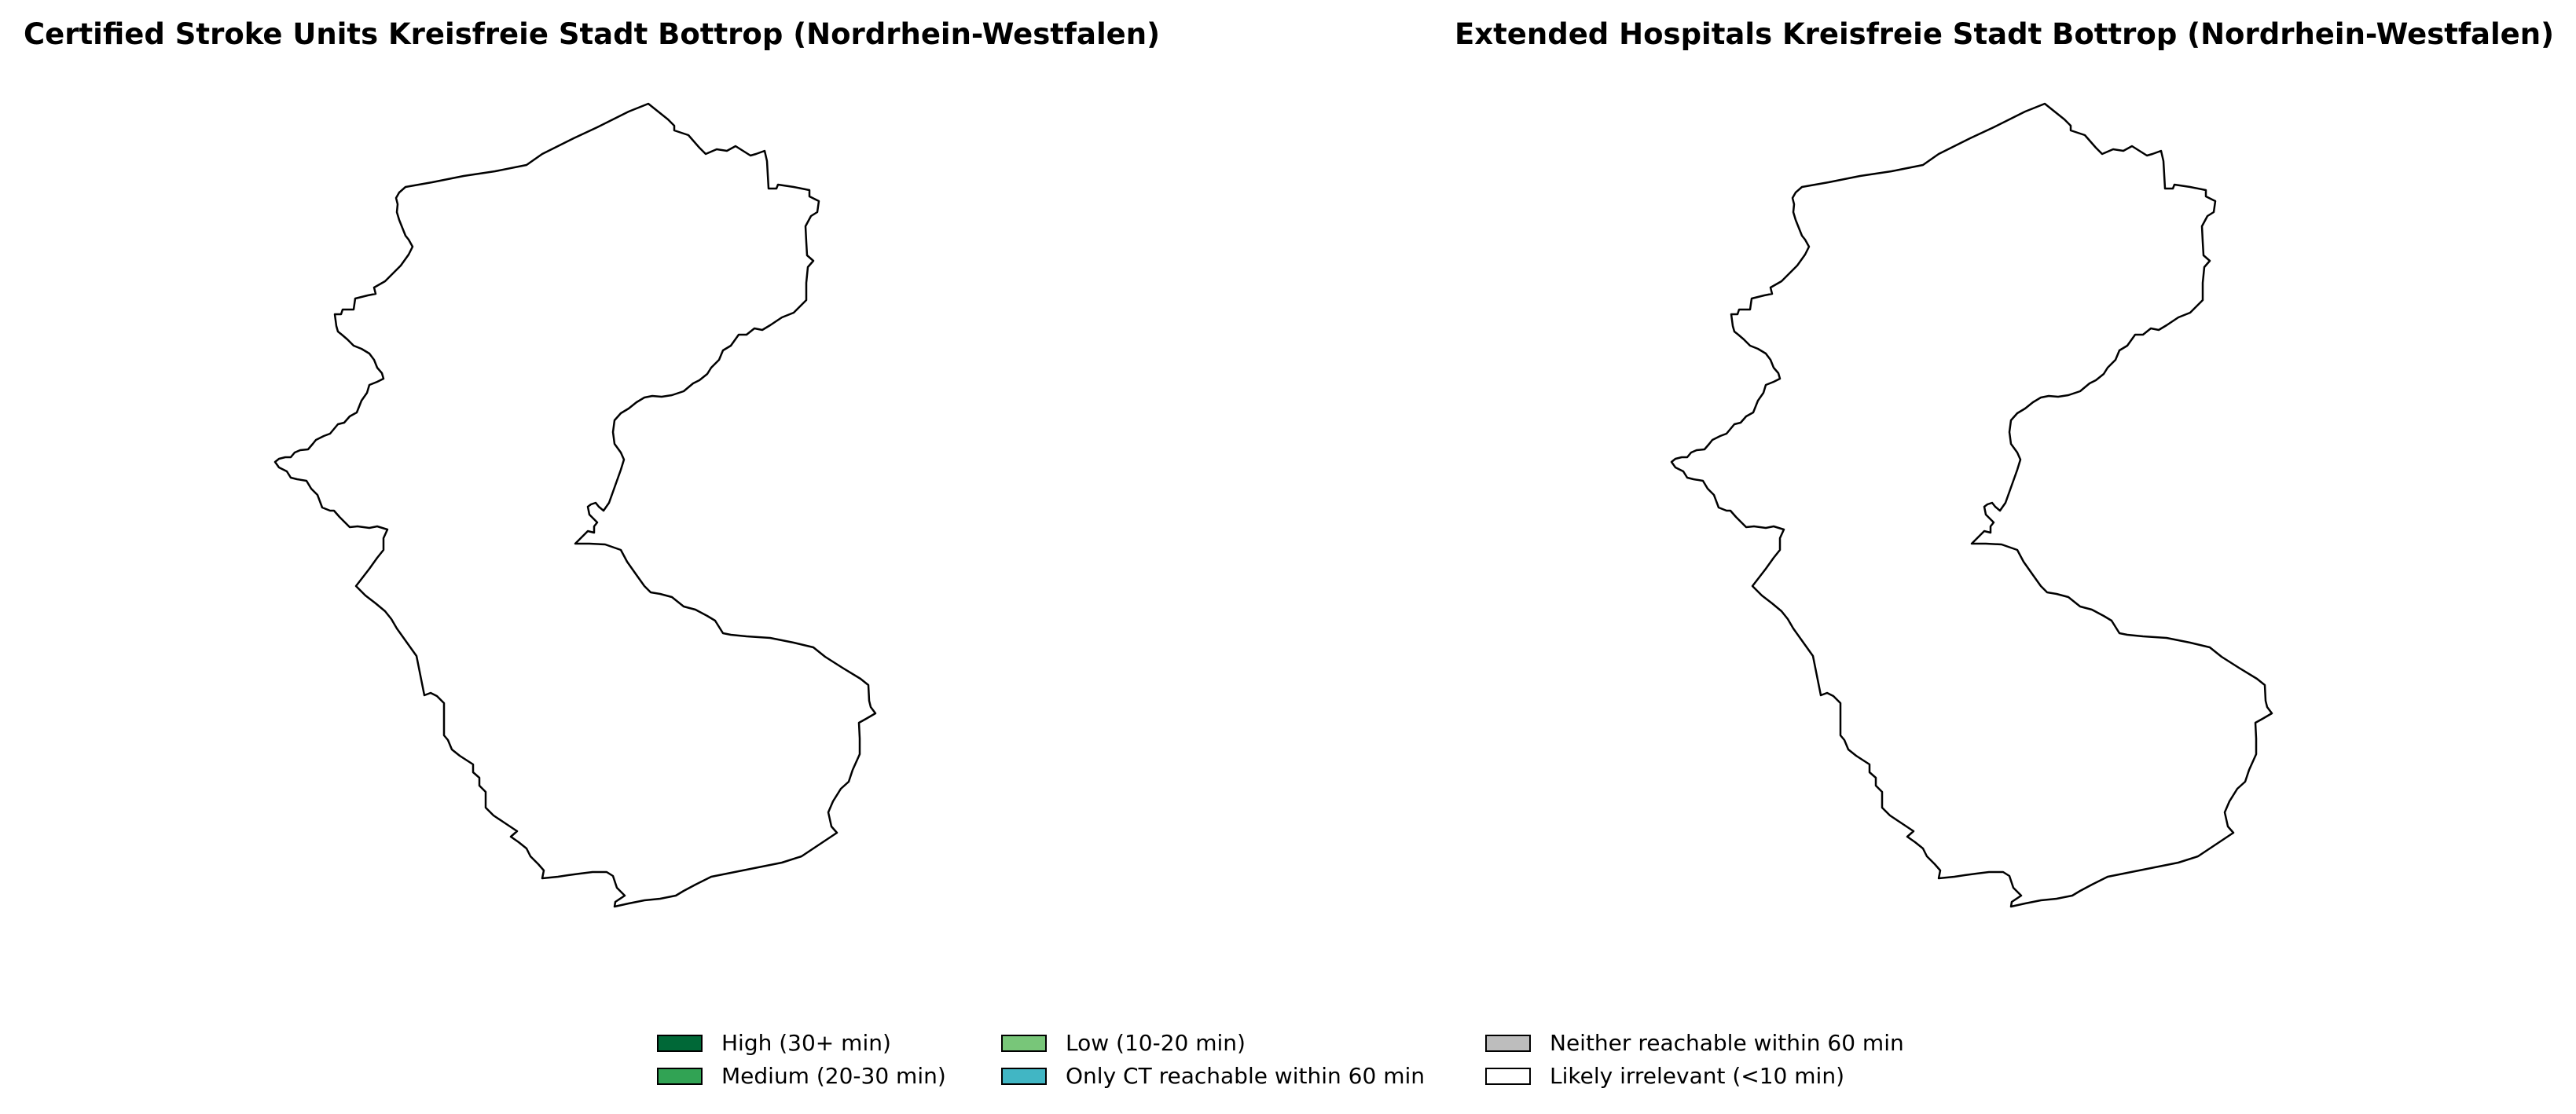 The height and width of the screenshot is (1114, 2576). I want to click on legend-label-high: High (30+ min), so click(806, 1043).